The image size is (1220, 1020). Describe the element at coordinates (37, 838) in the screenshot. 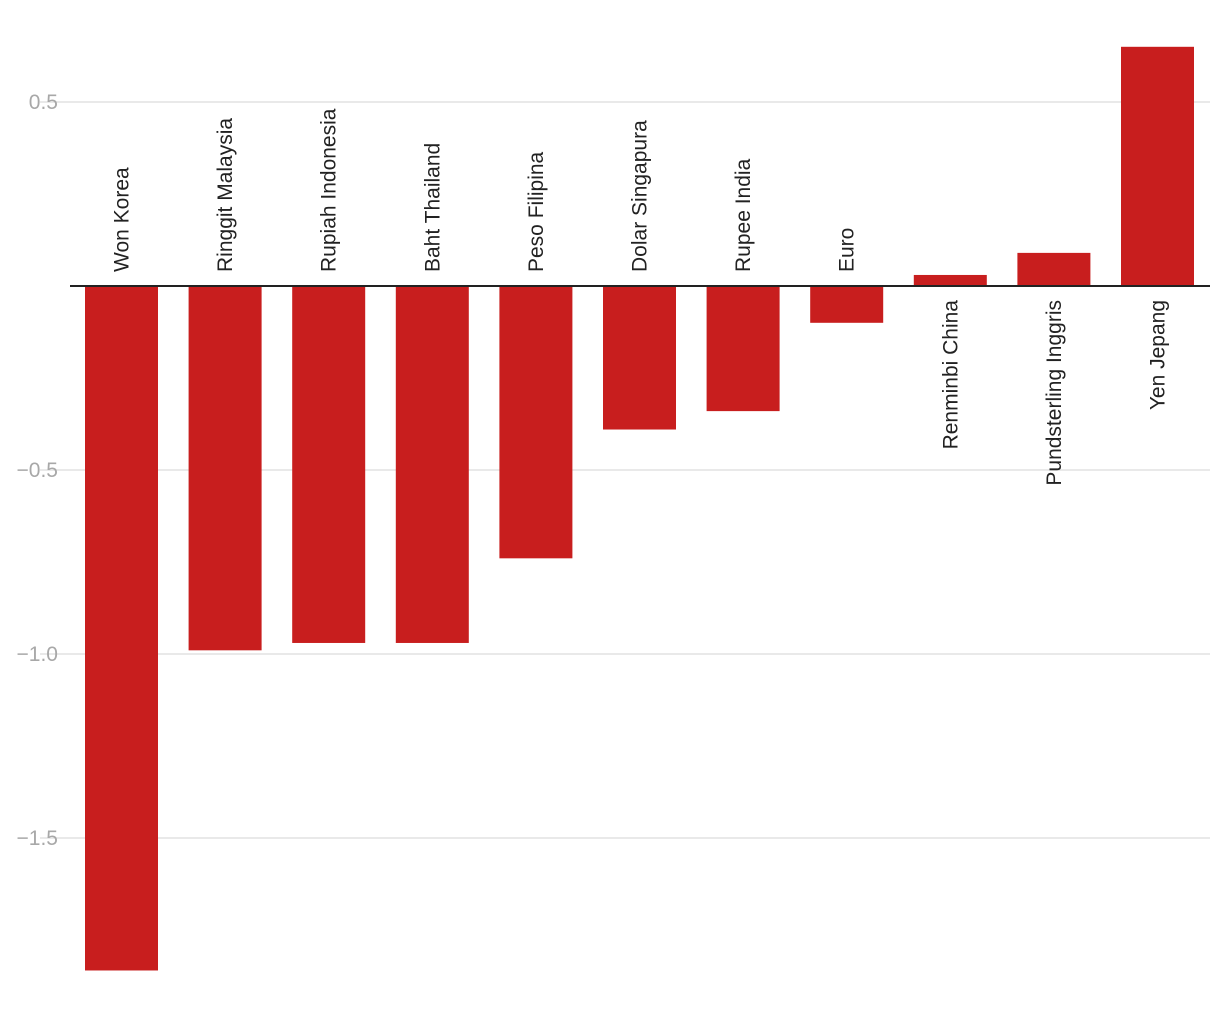

I see `y-tick-label: −1.5` at that location.